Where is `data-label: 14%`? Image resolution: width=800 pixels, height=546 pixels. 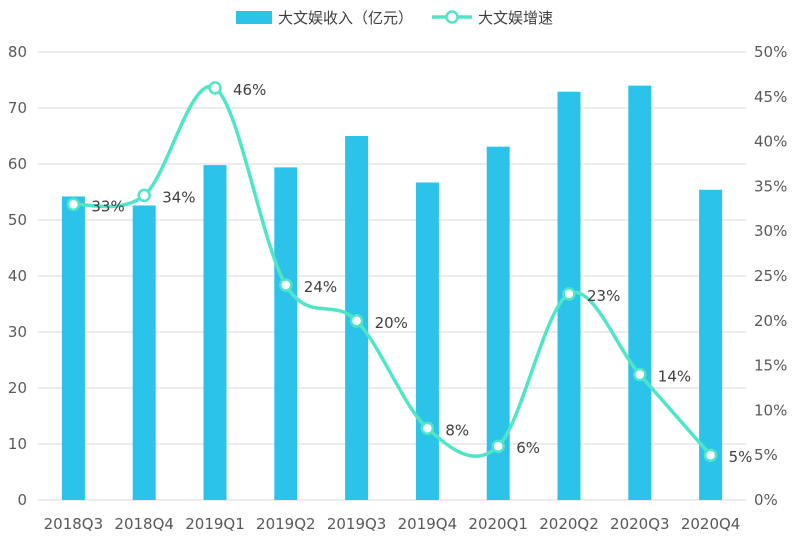
data-label: 14% is located at coordinates (674, 377).